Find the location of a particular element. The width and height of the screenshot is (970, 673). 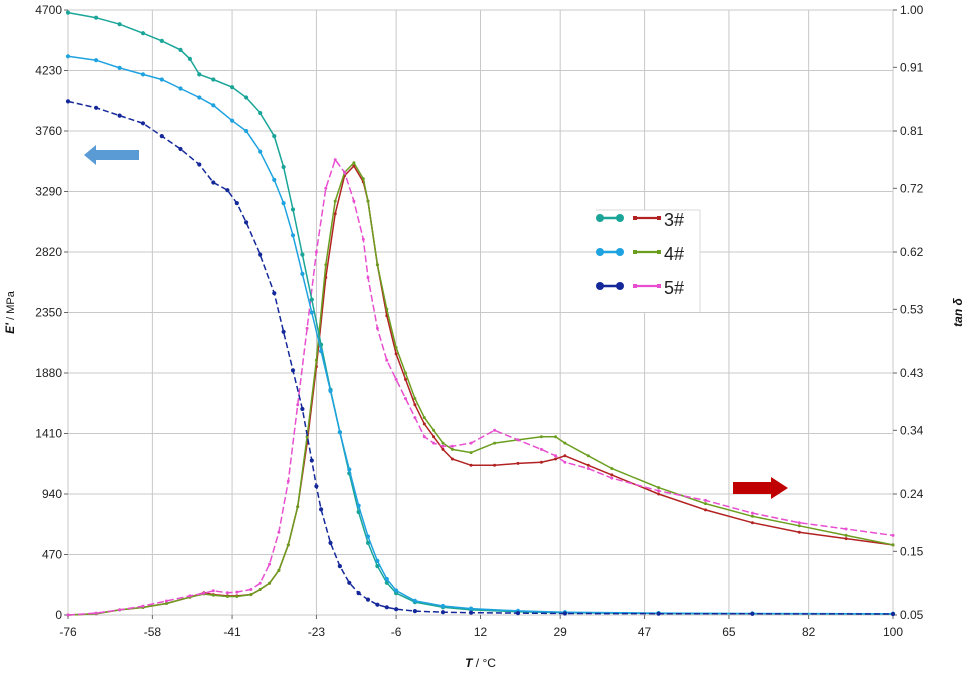

y-left-tick-label: 4230 is located at coordinates (48, 71).